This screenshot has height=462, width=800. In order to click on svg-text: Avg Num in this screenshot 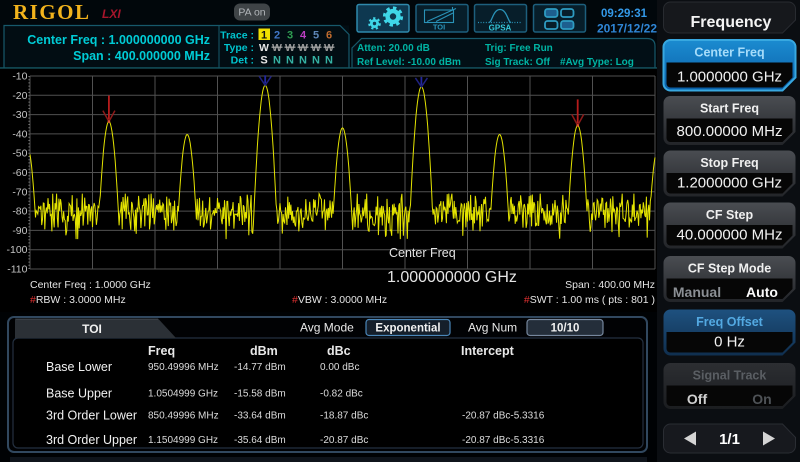, I will do `click(492, 328)`.